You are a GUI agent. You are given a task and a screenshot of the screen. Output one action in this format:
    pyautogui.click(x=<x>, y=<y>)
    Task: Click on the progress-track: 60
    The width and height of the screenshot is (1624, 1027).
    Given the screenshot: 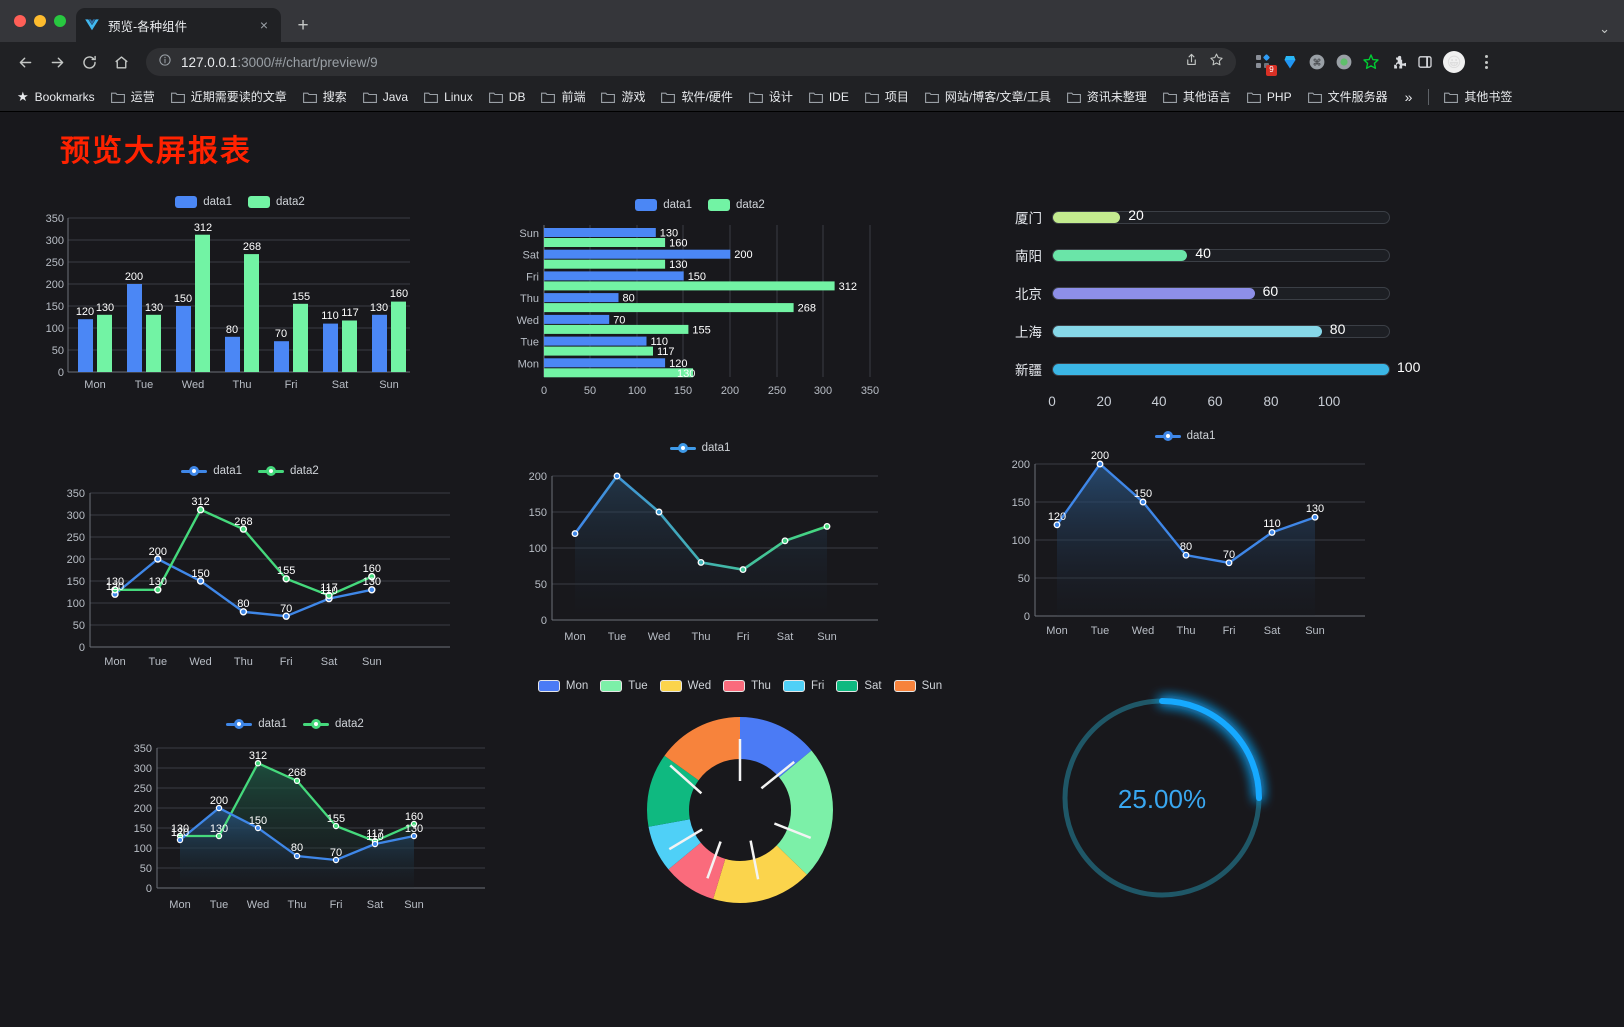 What is the action you would take?
    pyautogui.click(x=1221, y=291)
    